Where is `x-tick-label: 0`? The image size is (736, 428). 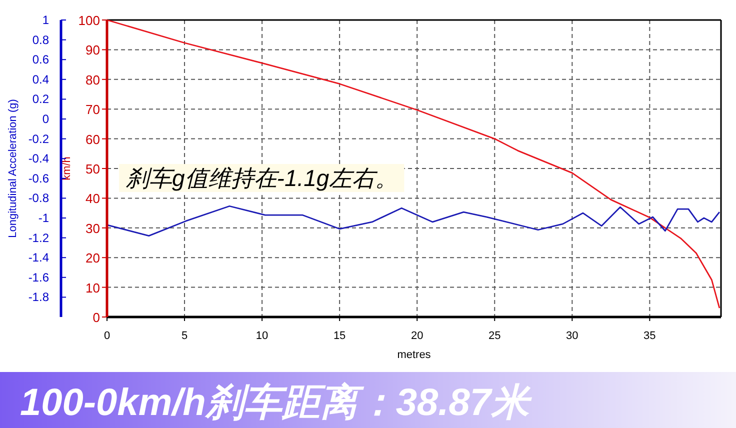
x-tick-label: 0 is located at coordinates (107, 336).